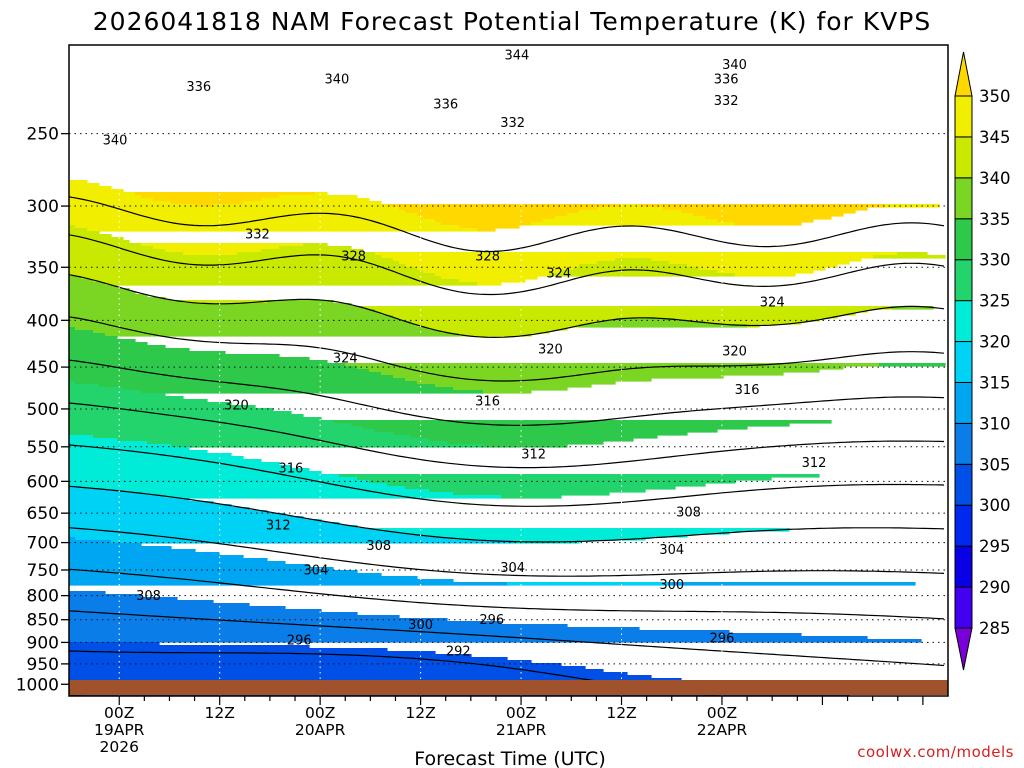 This screenshot has width=1024, height=768. I want to click on y-tick-label: 650, so click(43, 514).